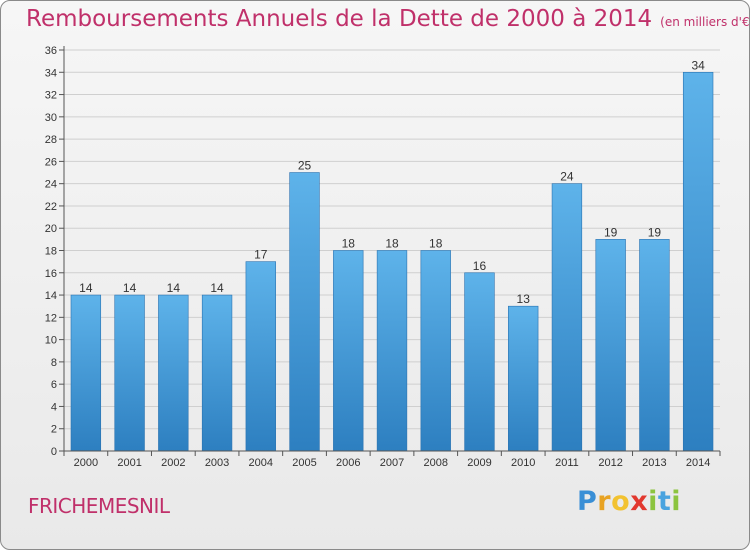 The image size is (750, 550). Describe the element at coordinates (479, 463) in the screenshot. I see `x-tick-label: 2009` at that location.